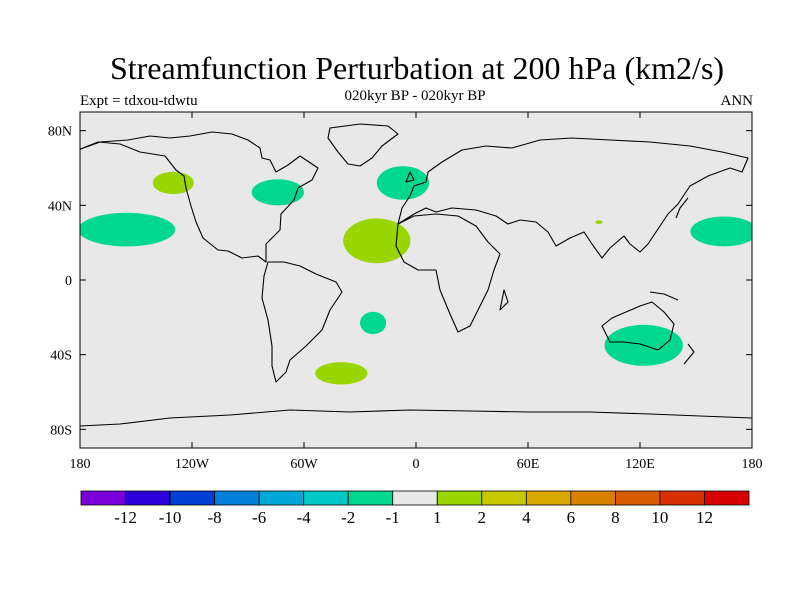  What do you see at coordinates (139, 101) in the screenshot?
I see `experiment-label: Expt = tdxou-tdwtu` at bounding box center [139, 101].